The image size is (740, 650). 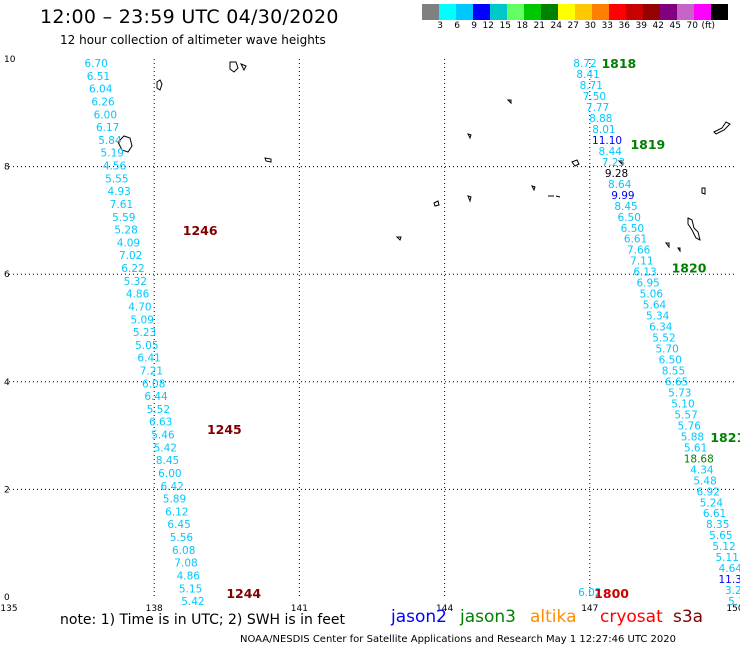 I want to click on scale-label: 36, so click(x=624, y=26).